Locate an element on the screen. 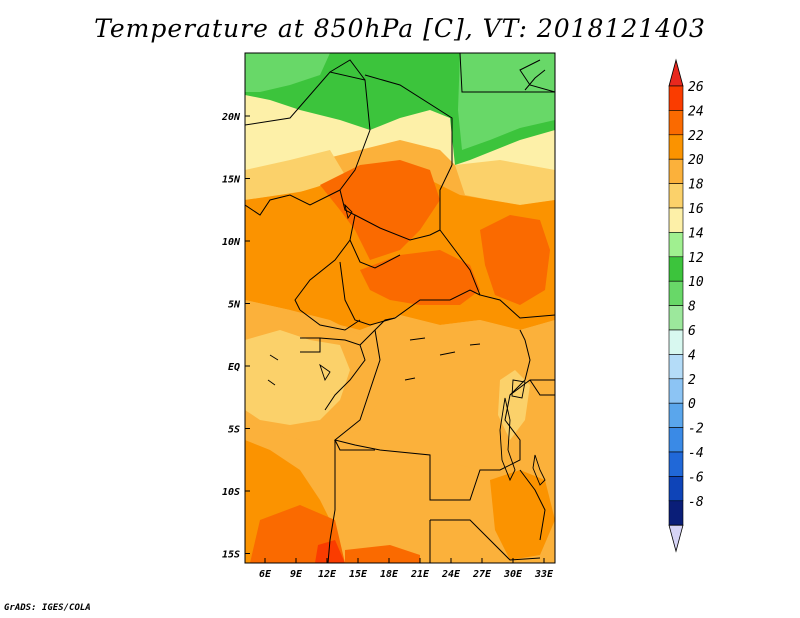 This screenshot has height=618, width=800. lat-label-20n: 20N is located at coordinates (231, 117).